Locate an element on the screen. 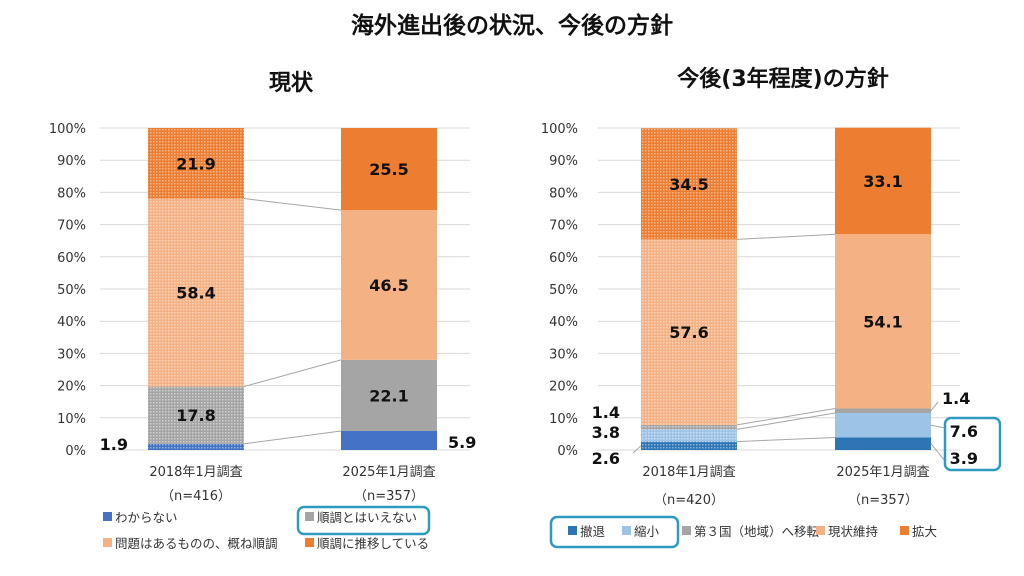 The width and height of the screenshot is (1024, 576). data-label: 3.9 is located at coordinates (964, 458).